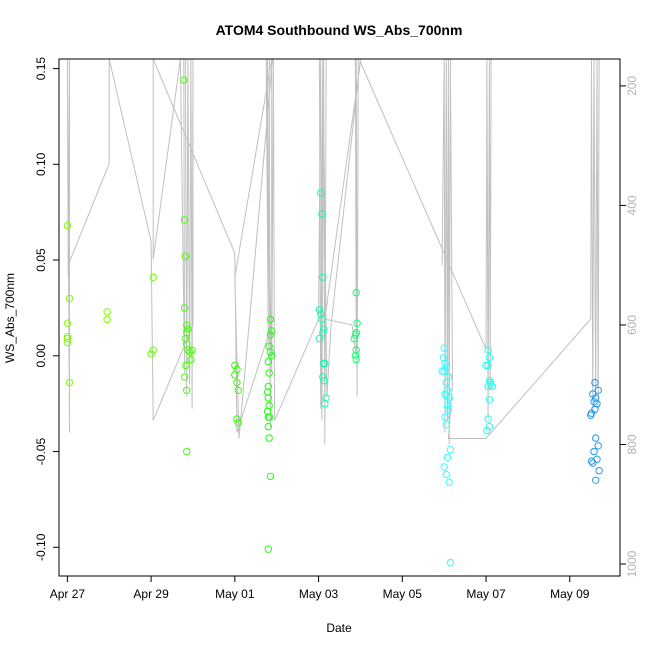  What do you see at coordinates (632, 563) in the screenshot?
I see `right-tick-label: 1000` at bounding box center [632, 563].